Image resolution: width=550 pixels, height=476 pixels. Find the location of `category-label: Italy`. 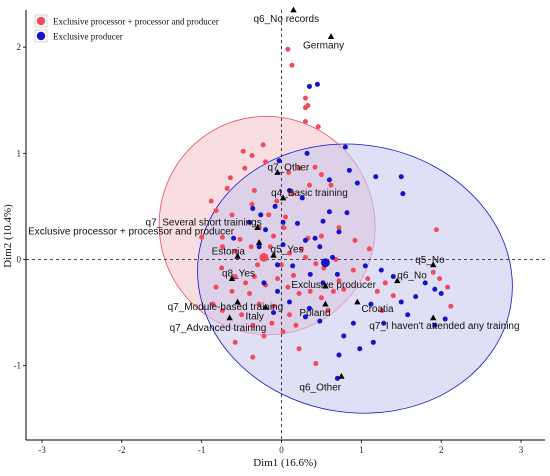

category-label: Italy is located at coordinates (255, 316).